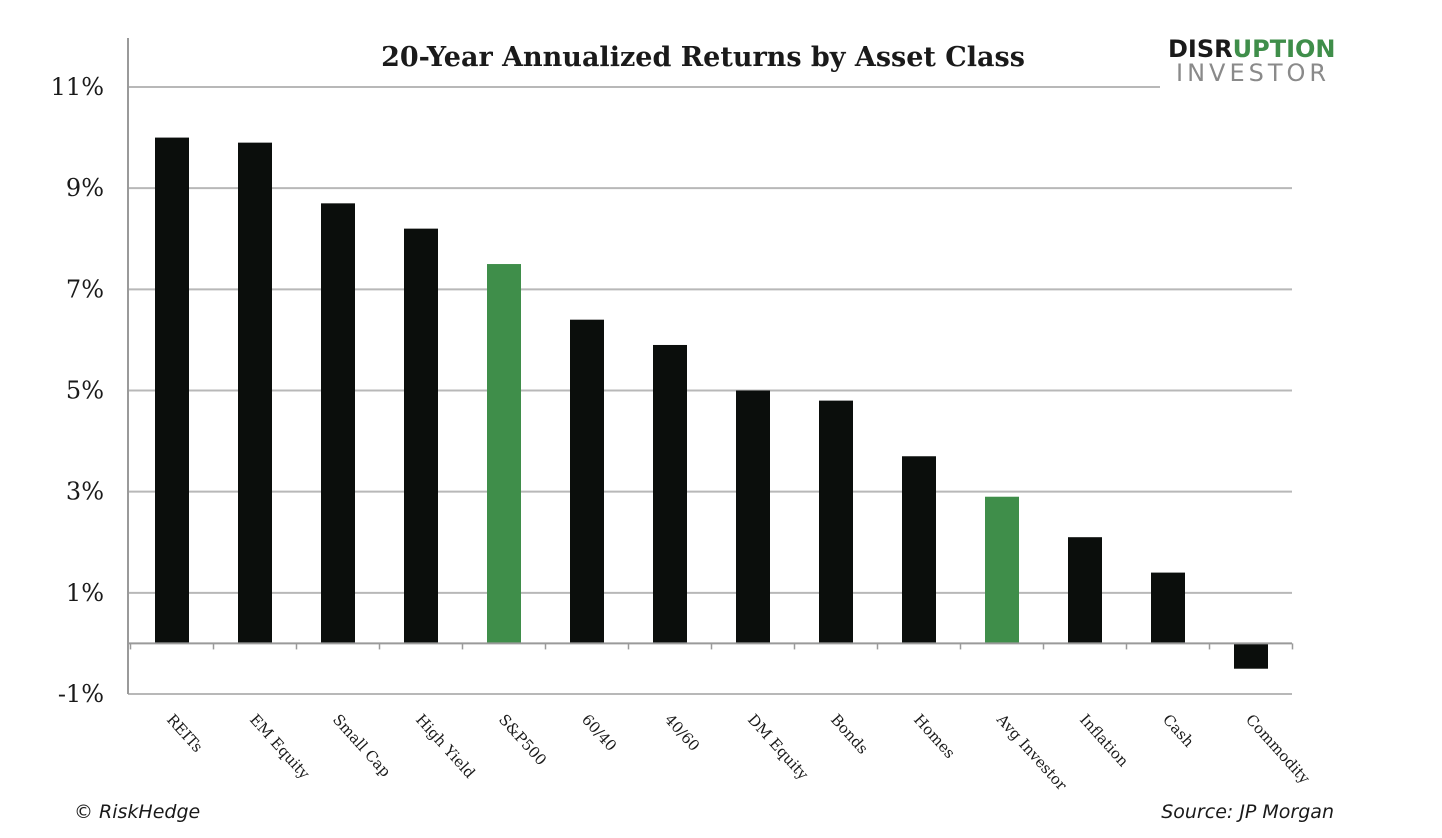 Image resolution: width=1442 pixels, height=838 pixels. What do you see at coordinates (85, 188) in the screenshot?
I see `y-tick-label-1: 9%` at bounding box center [85, 188].